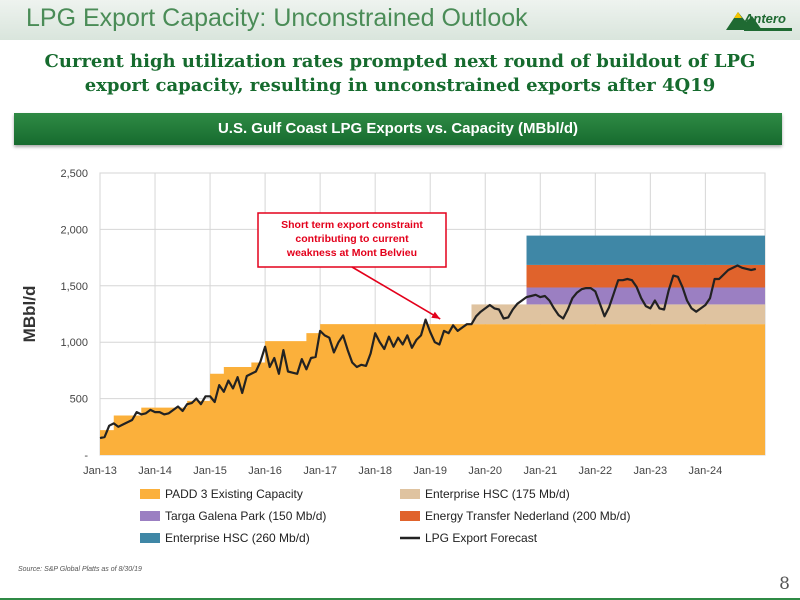  What do you see at coordinates (375, 471) in the screenshot?
I see `x-tick-label: Jan-18` at bounding box center [375, 471].